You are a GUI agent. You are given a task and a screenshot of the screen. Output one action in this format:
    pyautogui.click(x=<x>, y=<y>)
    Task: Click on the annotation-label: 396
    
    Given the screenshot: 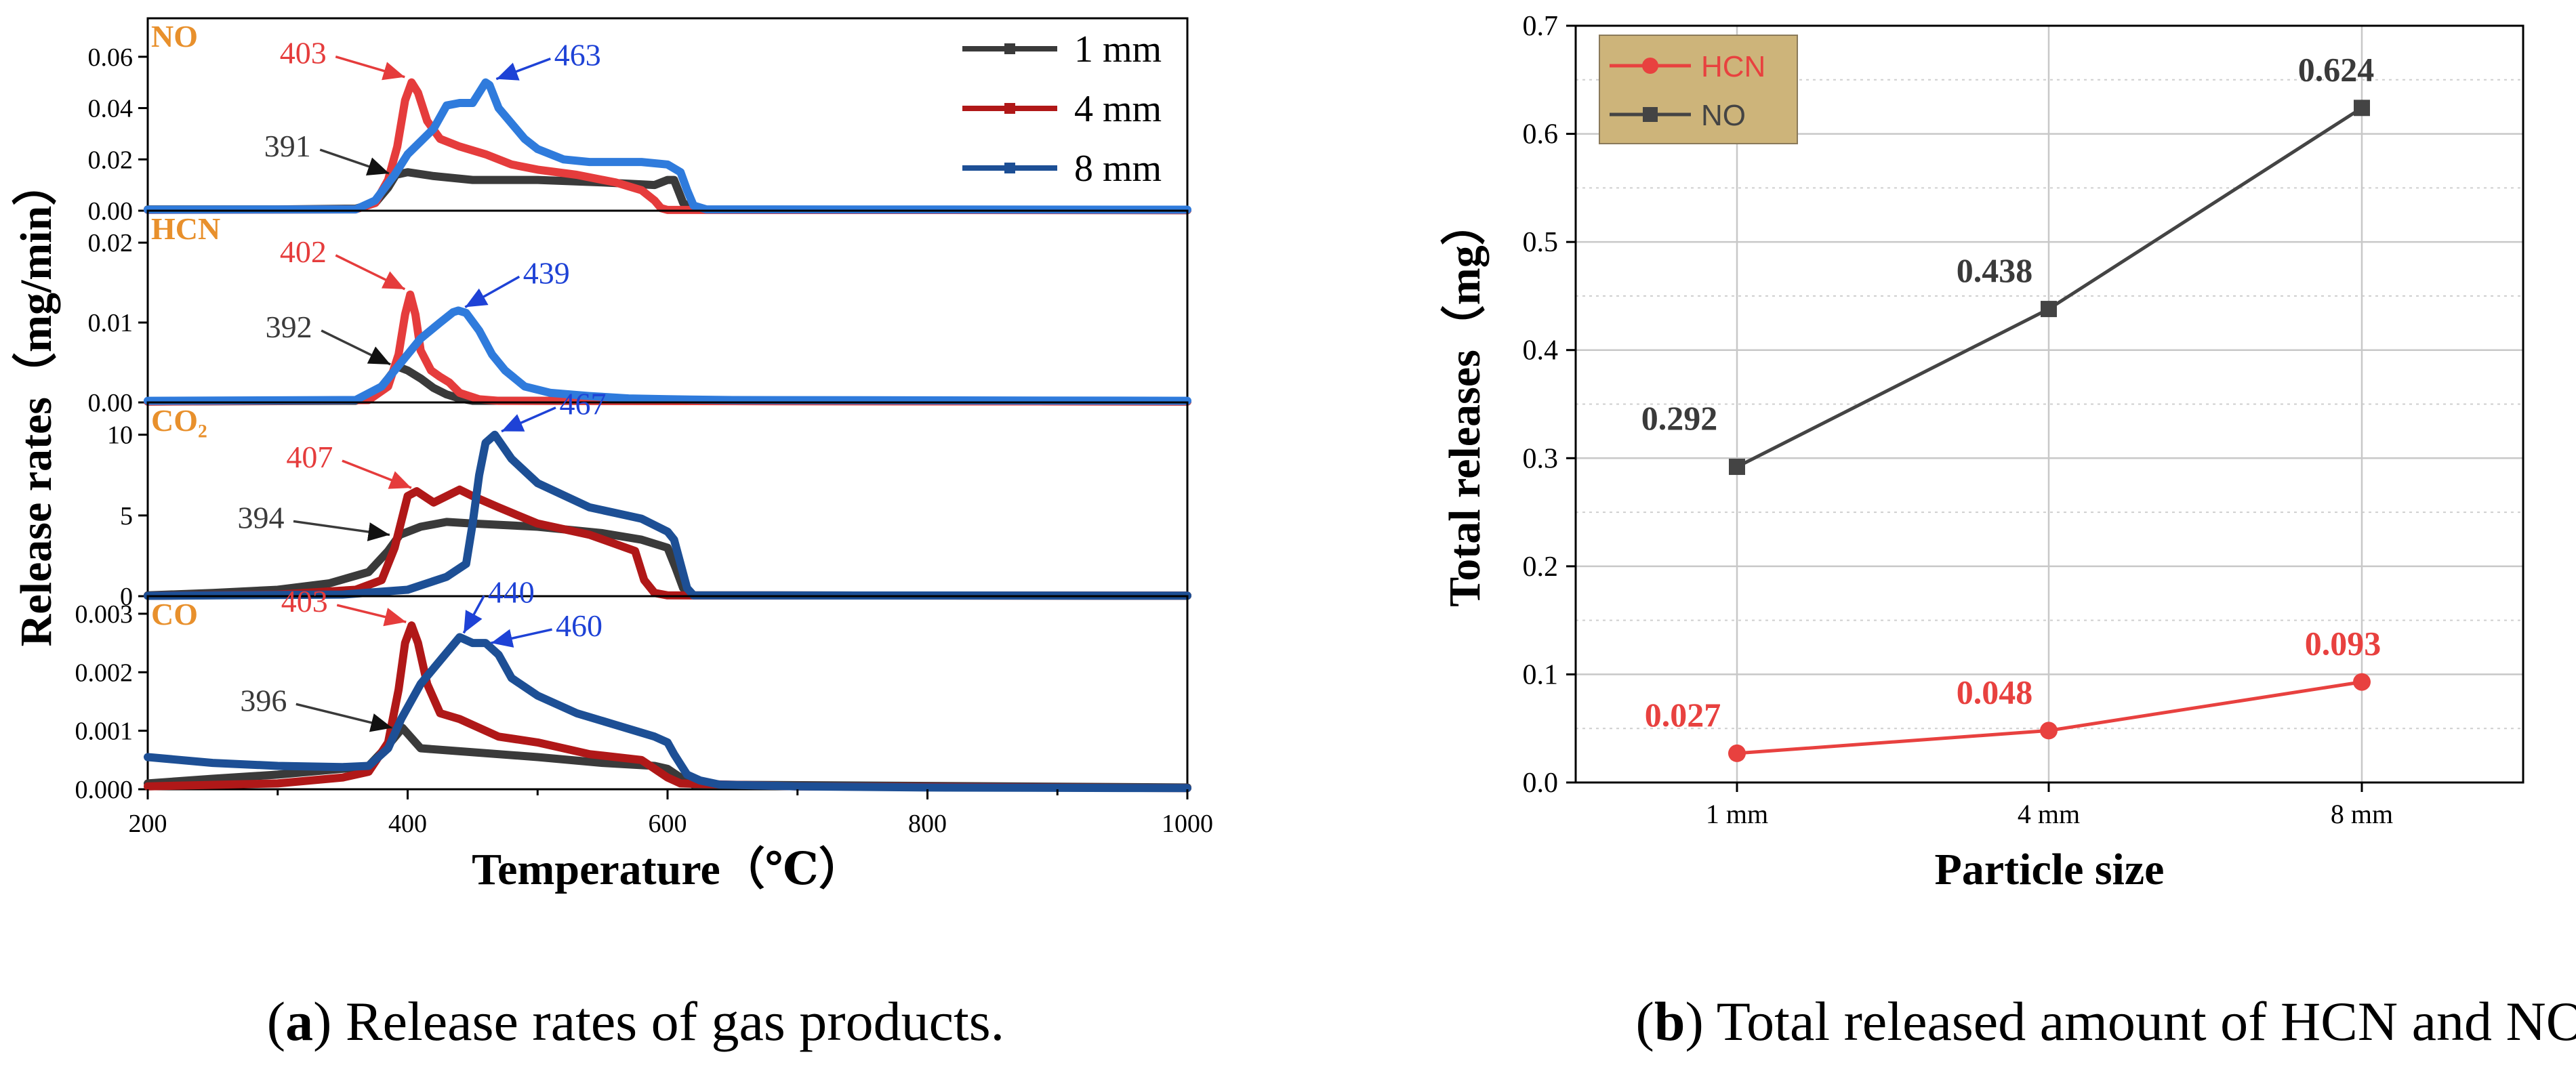 What is the action you would take?
    pyautogui.click(x=263, y=700)
    